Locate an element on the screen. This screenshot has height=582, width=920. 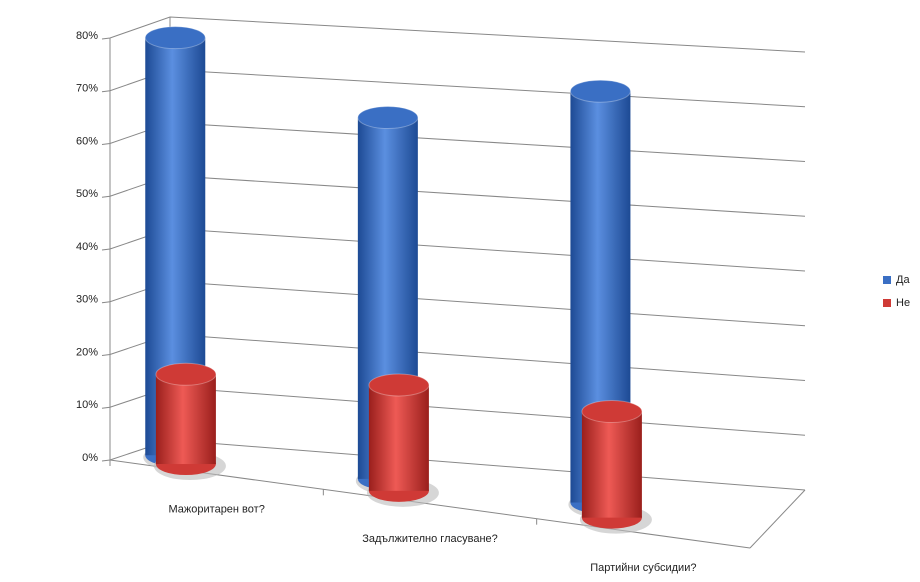
y-tick-label: 10% is located at coordinates (87, 405).